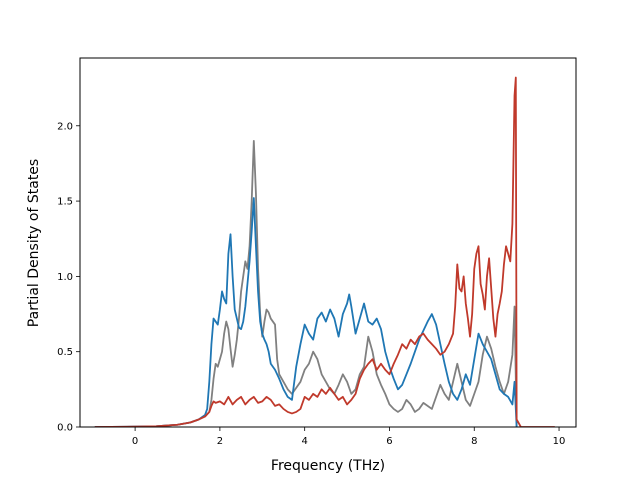  What do you see at coordinates (65, 277) in the screenshot?
I see `y-tick-label: 1.0` at bounding box center [65, 277].